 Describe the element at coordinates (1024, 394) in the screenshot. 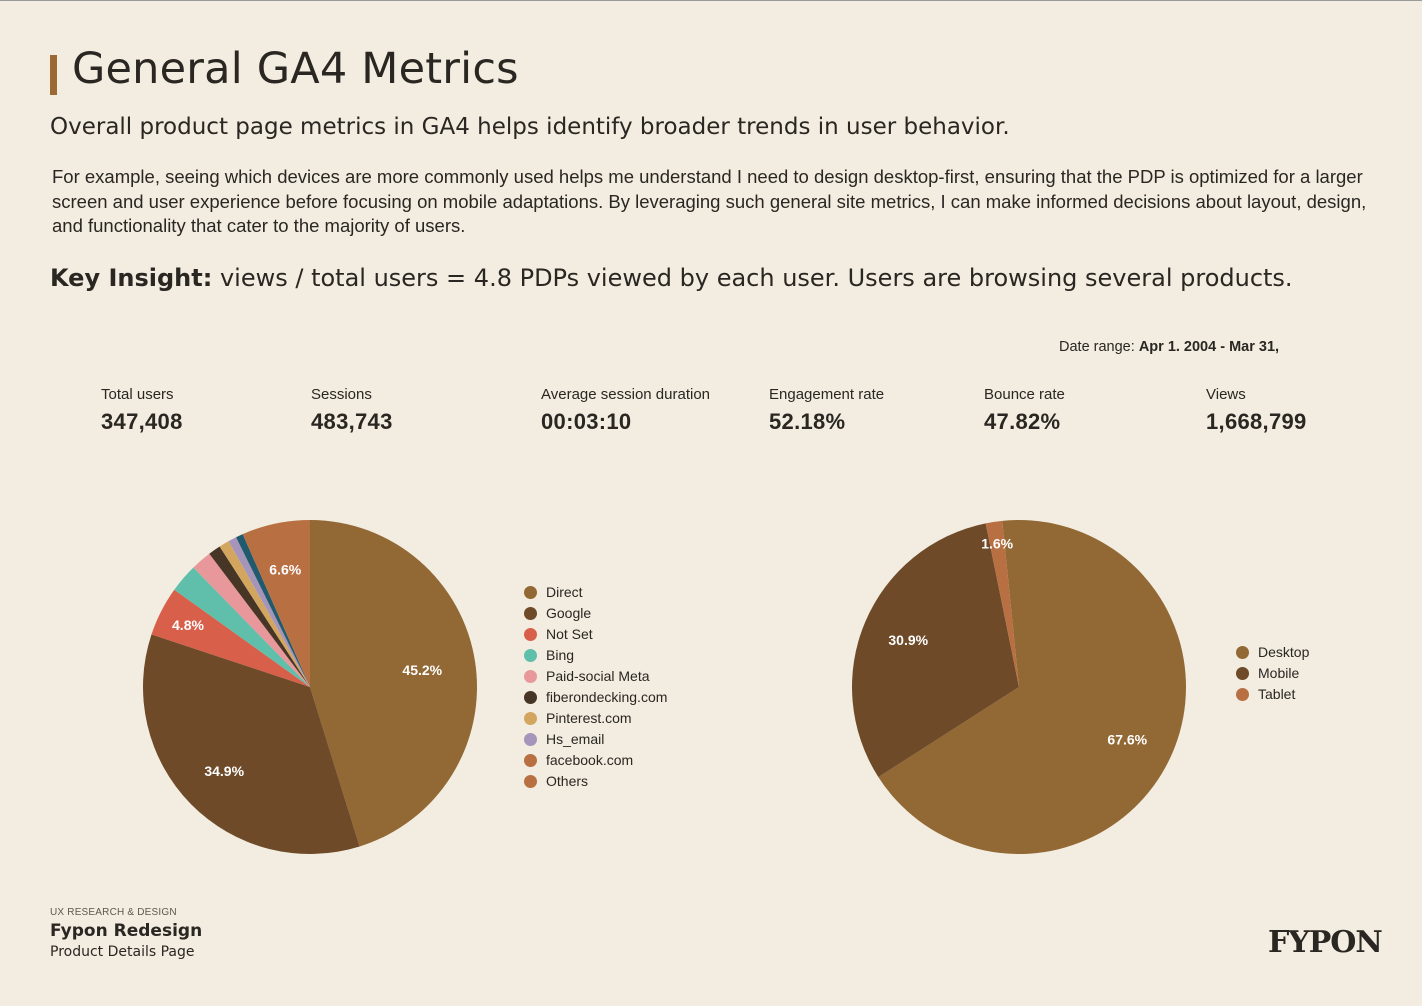

I see `metric-label: Bounce rate` at that location.